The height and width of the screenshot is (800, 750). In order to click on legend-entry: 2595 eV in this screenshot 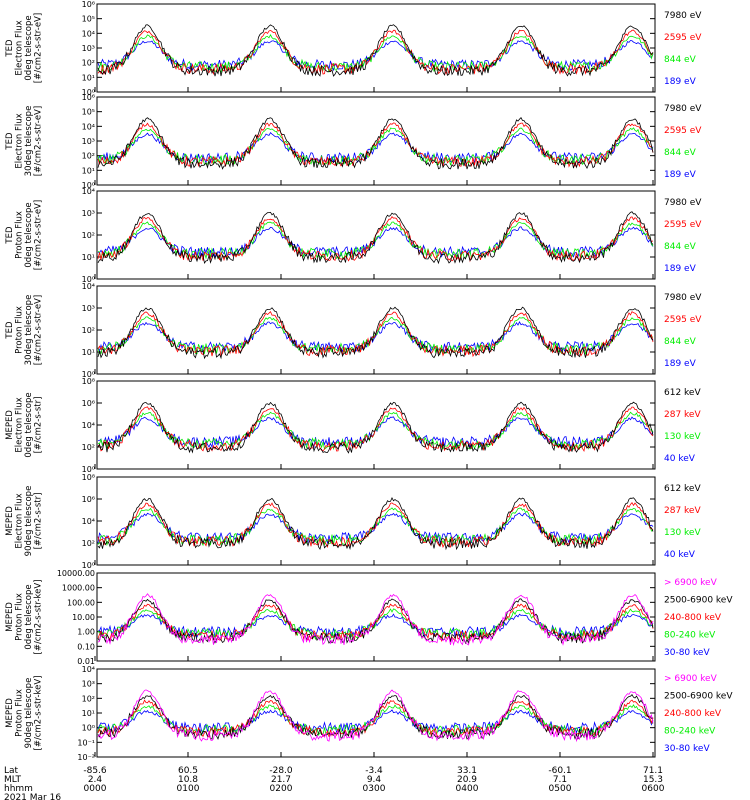, I will do `click(683, 225)`.